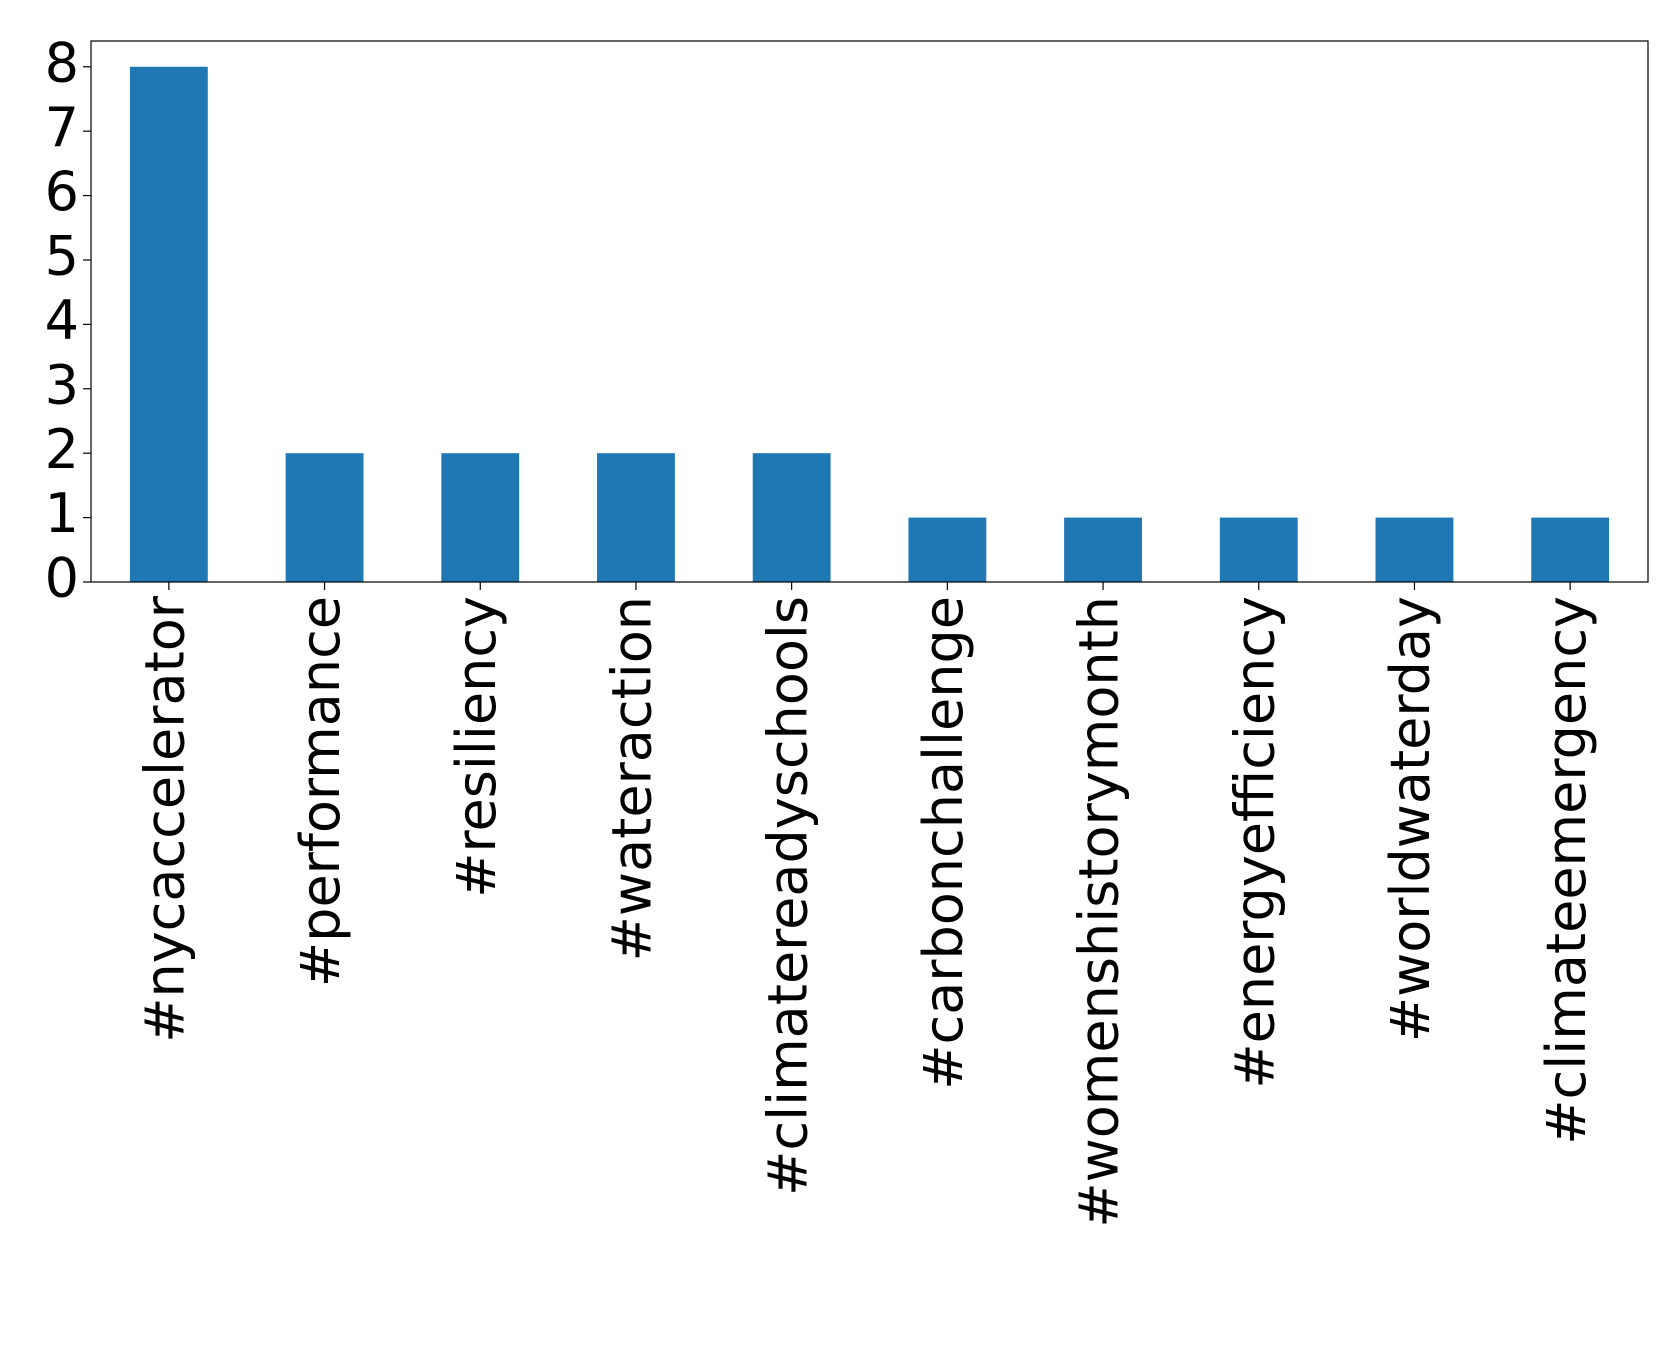  What do you see at coordinates (787, 896) in the screenshot?
I see `x-tick-label: #climatereadyschools` at bounding box center [787, 896].